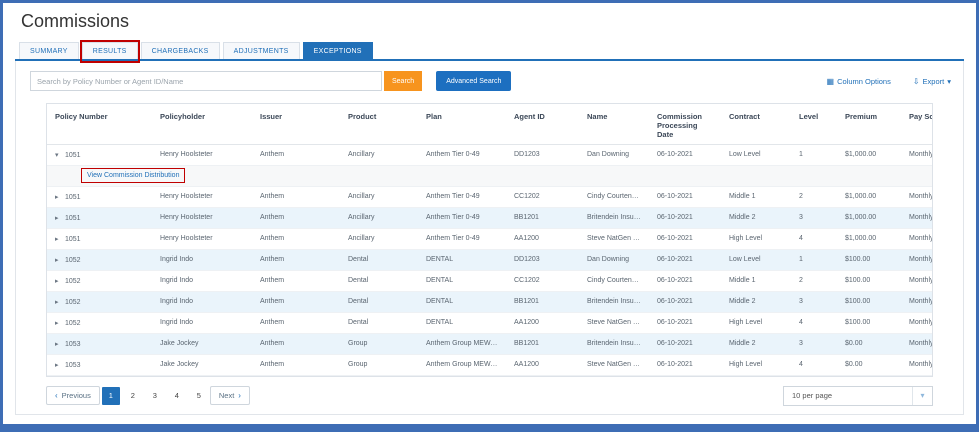  Describe the element at coordinates (869, 197) in the screenshot. I see `cell-premium: $1,000.00` at that location.